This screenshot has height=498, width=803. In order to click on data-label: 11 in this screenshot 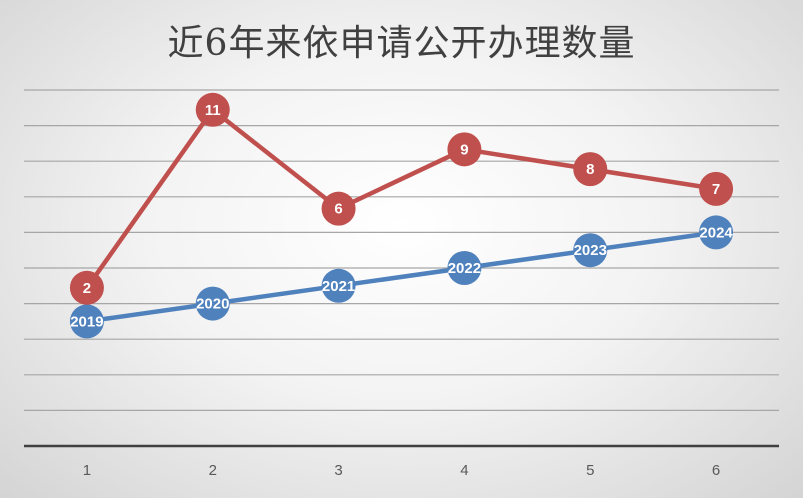, I will do `click(213, 110)`.